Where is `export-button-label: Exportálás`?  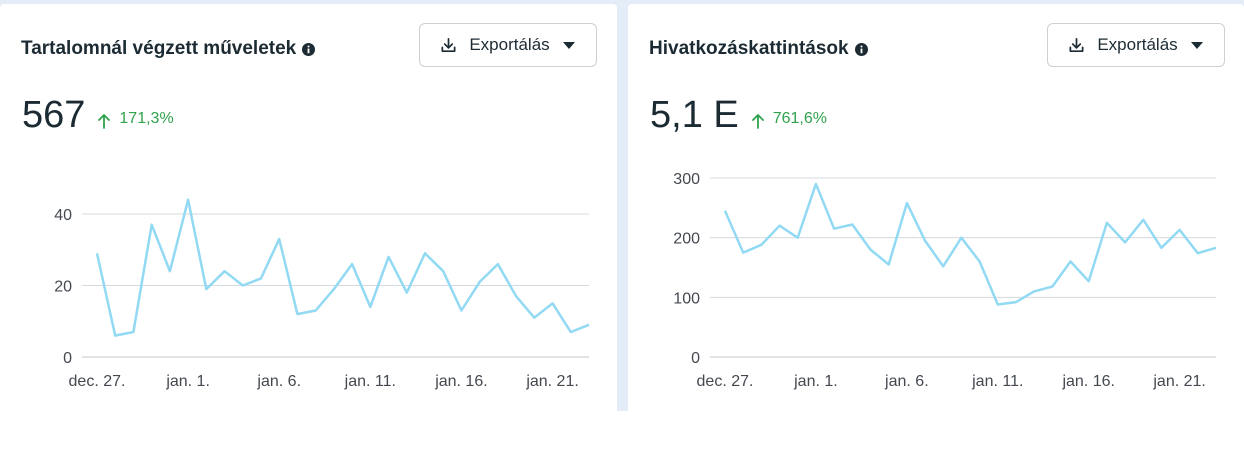 export-button-label: Exportálás is located at coordinates (509, 44).